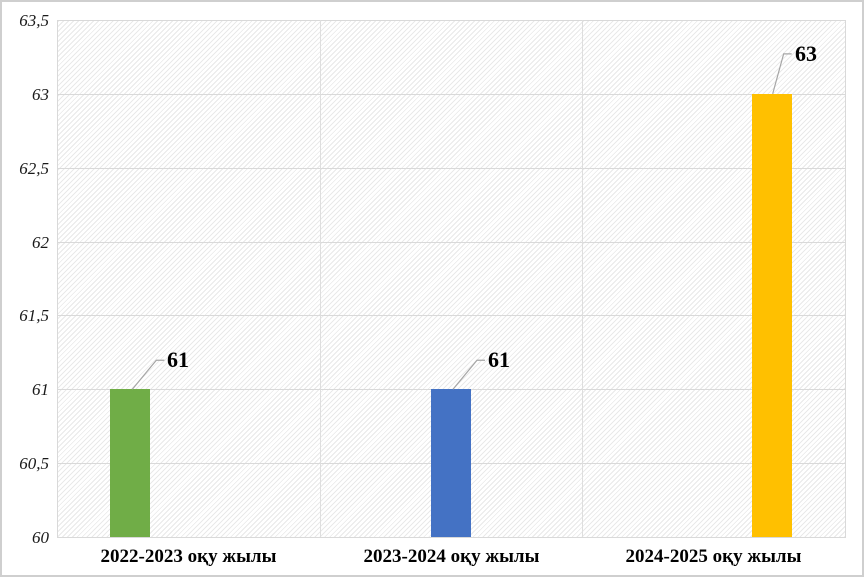 This screenshot has width=864, height=577. Describe the element at coordinates (40, 242) in the screenshot. I see `y-tick-label: 62` at that location.